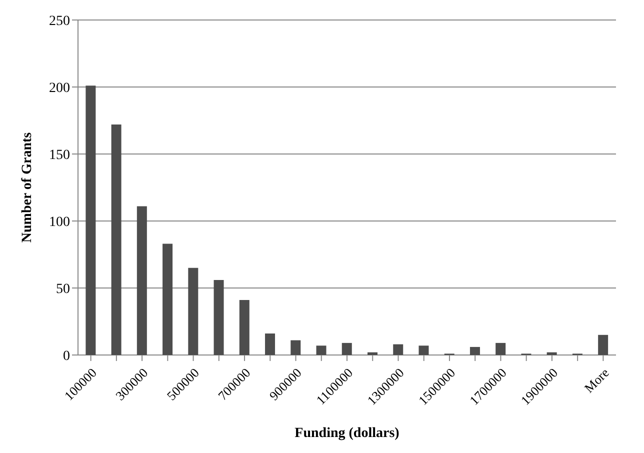  Describe the element at coordinates (63, 289) in the screenshot. I see `y-tick-label: 50` at that location.